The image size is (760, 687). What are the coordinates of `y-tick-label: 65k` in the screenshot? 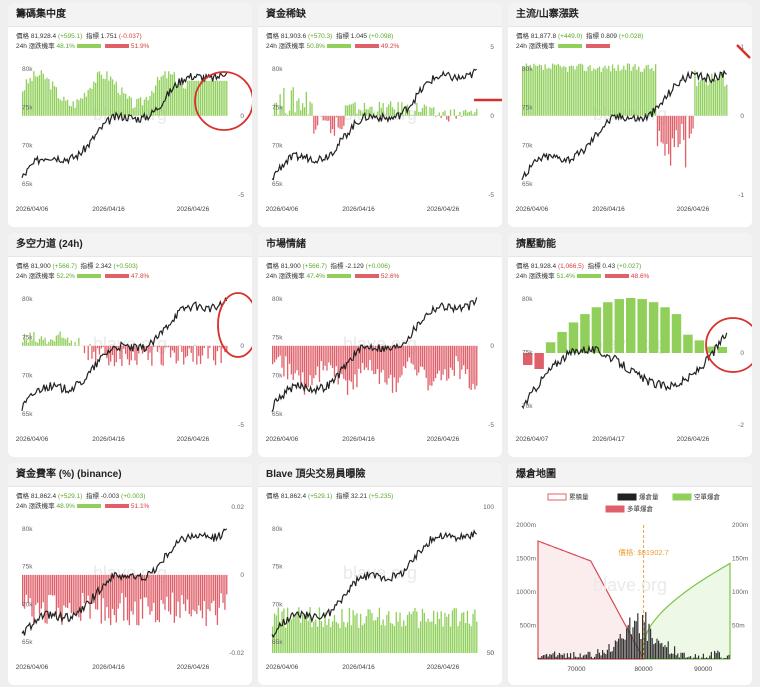 It's located at (277, 414).